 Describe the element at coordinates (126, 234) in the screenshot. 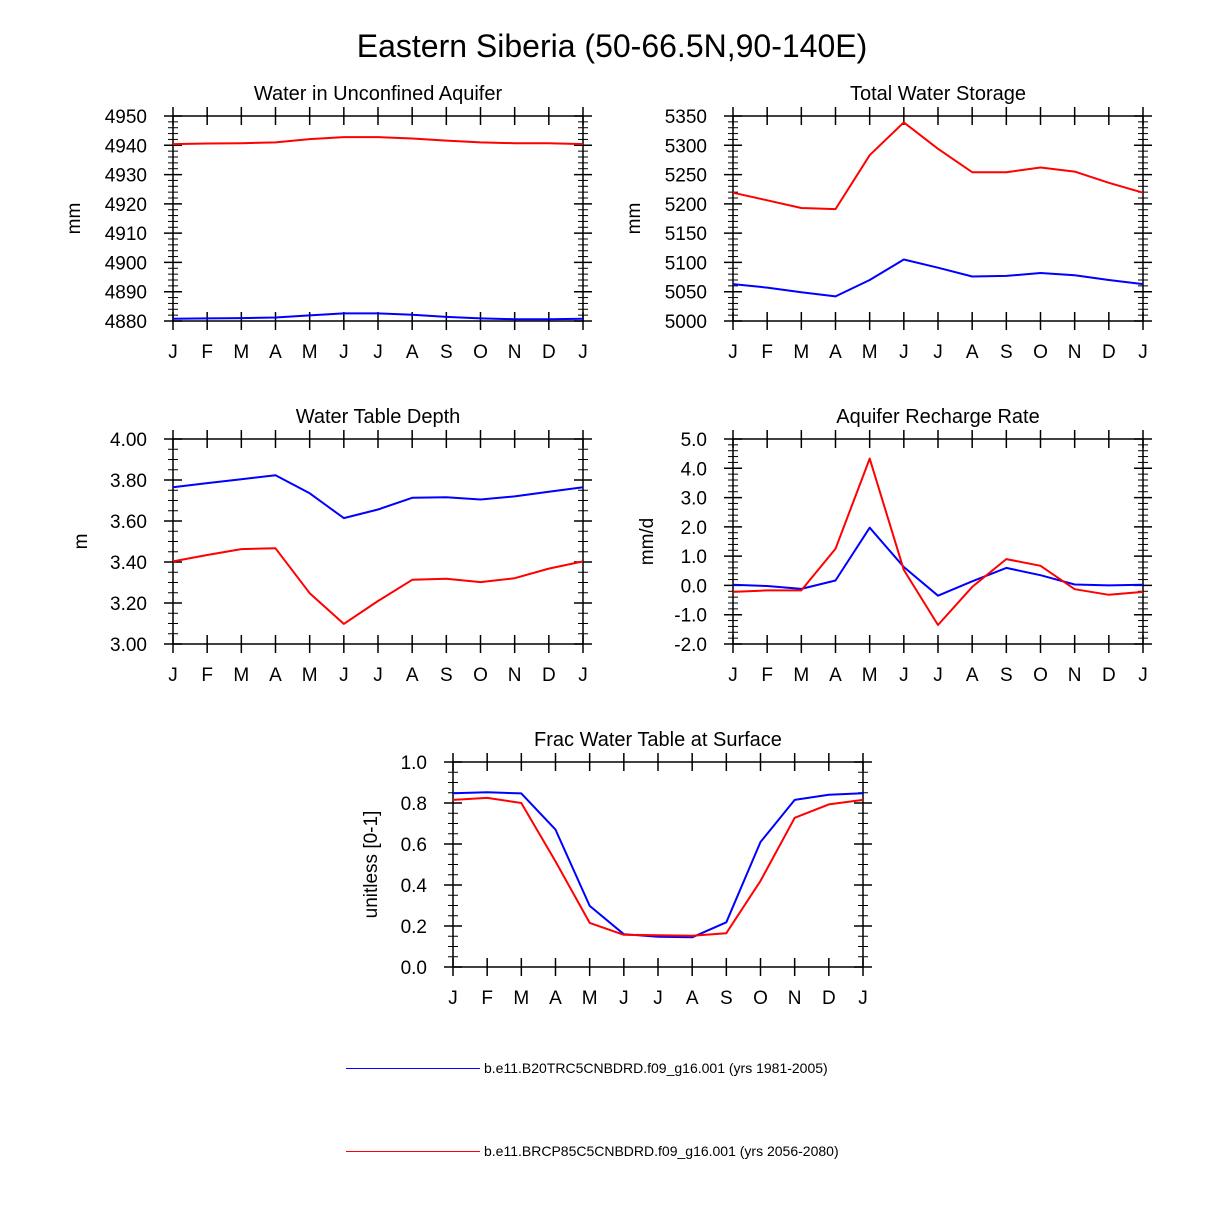

I see `y-tick-label: 4910` at that location.